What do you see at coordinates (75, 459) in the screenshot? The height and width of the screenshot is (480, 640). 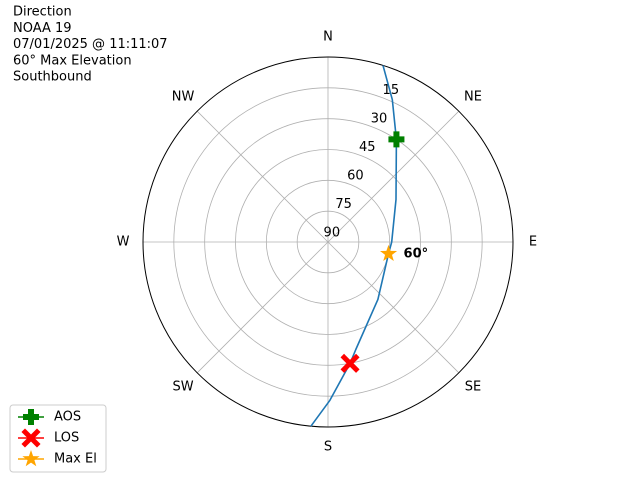 I see `legend-label: Max El` at bounding box center [75, 459].